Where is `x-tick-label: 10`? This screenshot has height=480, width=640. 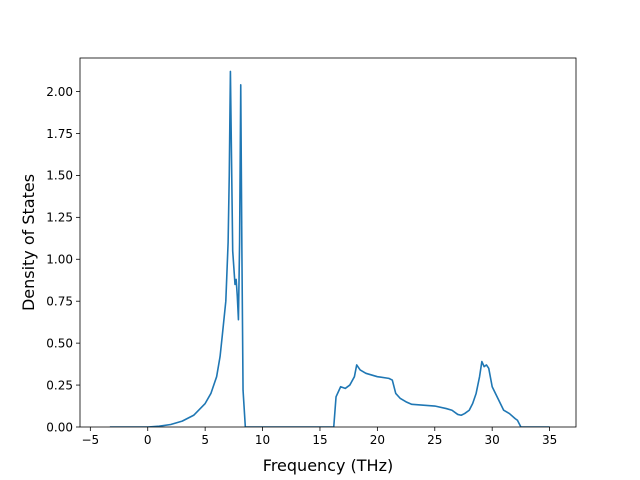 x-tick-label: 10 is located at coordinates (262, 440).